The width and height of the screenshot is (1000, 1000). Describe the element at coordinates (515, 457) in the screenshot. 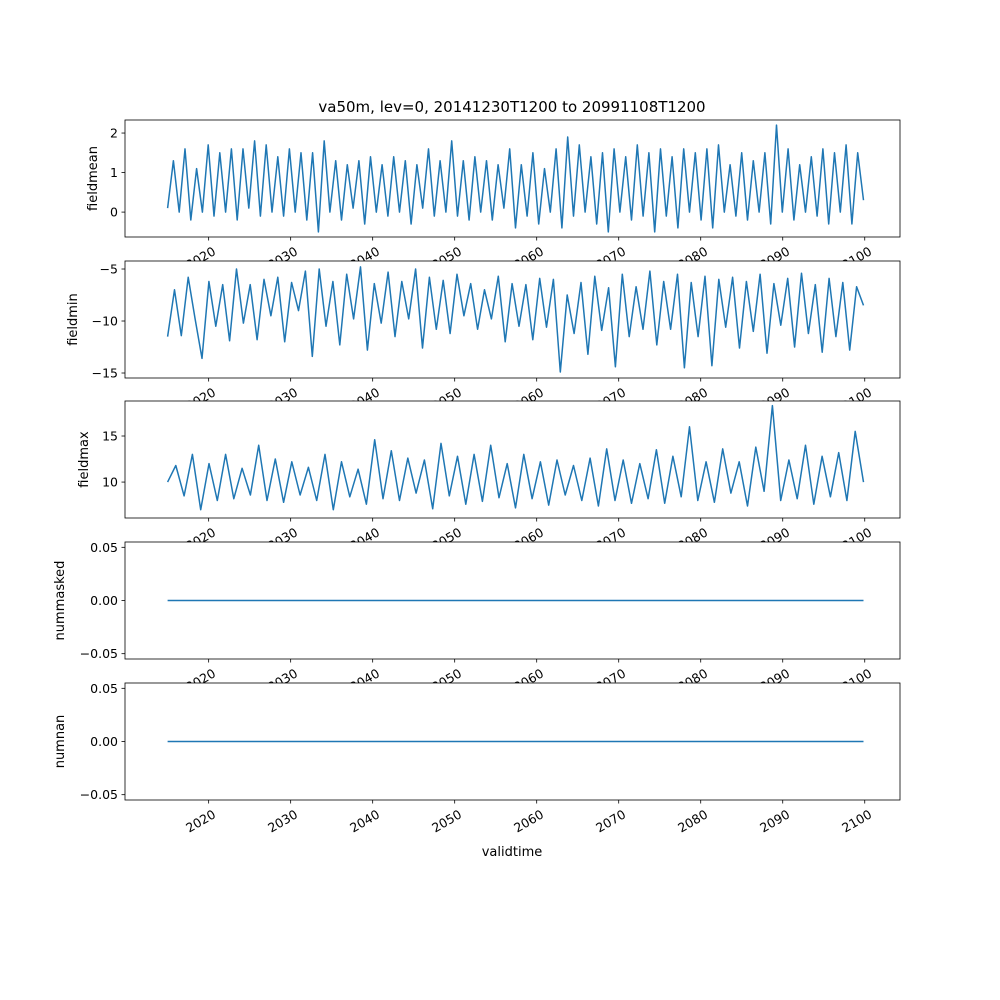

I see `fieldmax-series-line` at that location.